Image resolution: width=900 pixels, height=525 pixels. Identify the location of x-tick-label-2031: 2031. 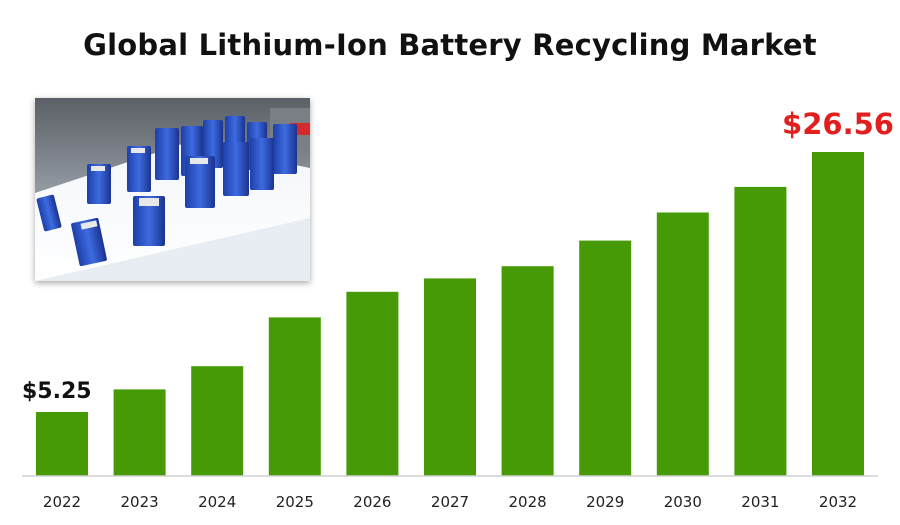
(760, 502).